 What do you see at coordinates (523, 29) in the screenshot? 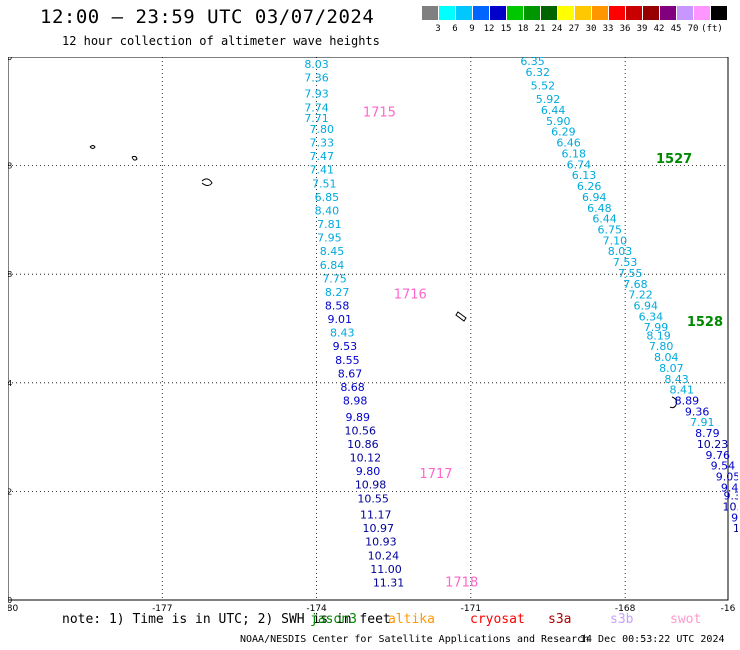
I see `scale-label: 18` at bounding box center [523, 29].